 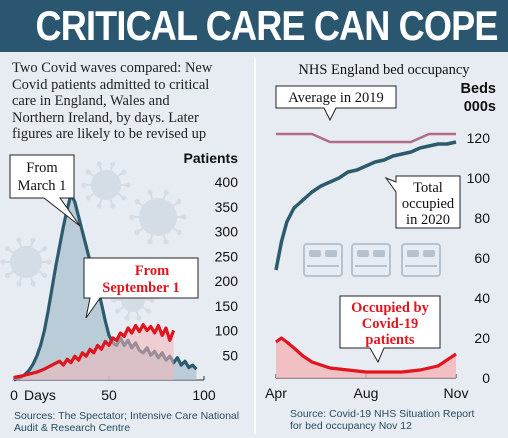 I want to click on panel-divider, so click(x=255, y=246).